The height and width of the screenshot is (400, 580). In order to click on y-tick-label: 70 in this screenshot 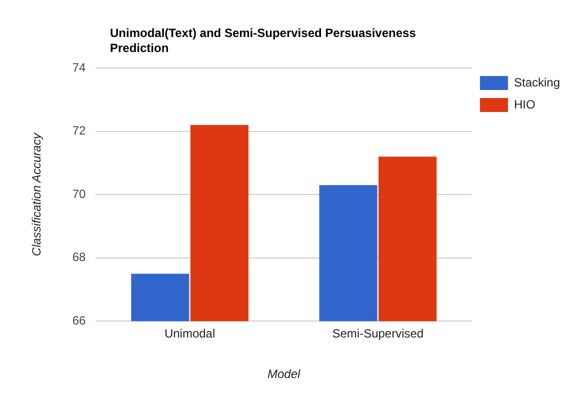, I will do `click(79, 193)`.